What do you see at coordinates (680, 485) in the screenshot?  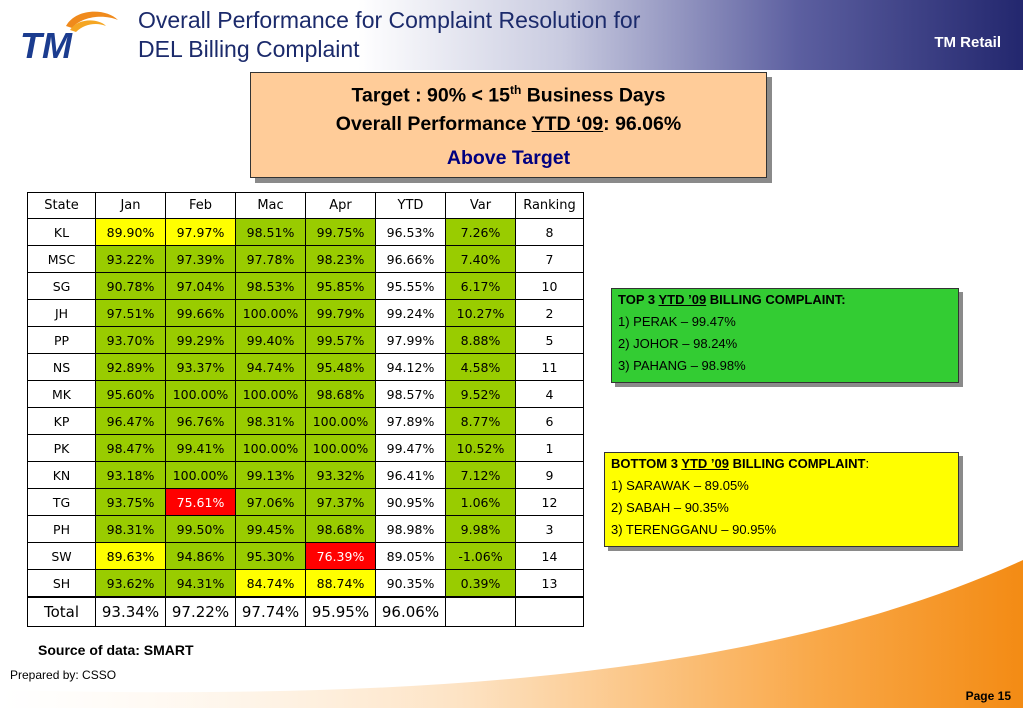 I see `list-item: 1) SARAWAK – 89.05%` at bounding box center [680, 485].